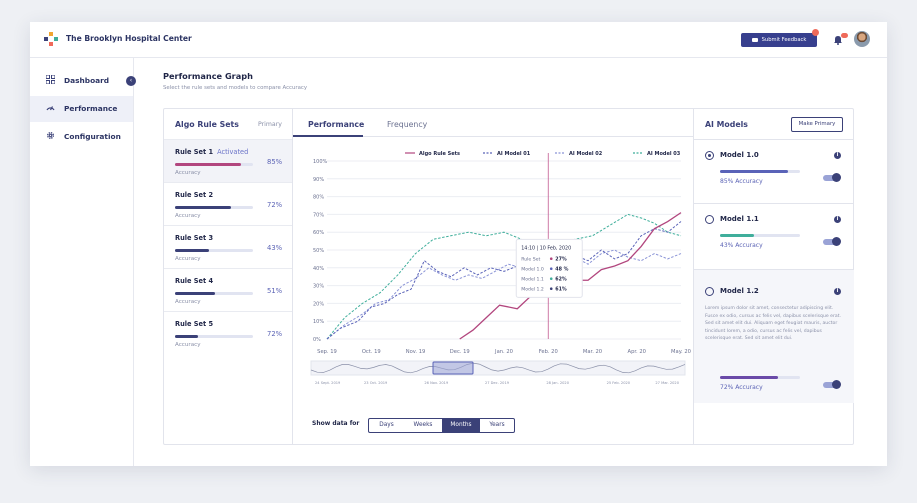  What do you see at coordinates (371, 352) in the screenshot?
I see `x-tick-label: Oct. 19` at bounding box center [371, 352].